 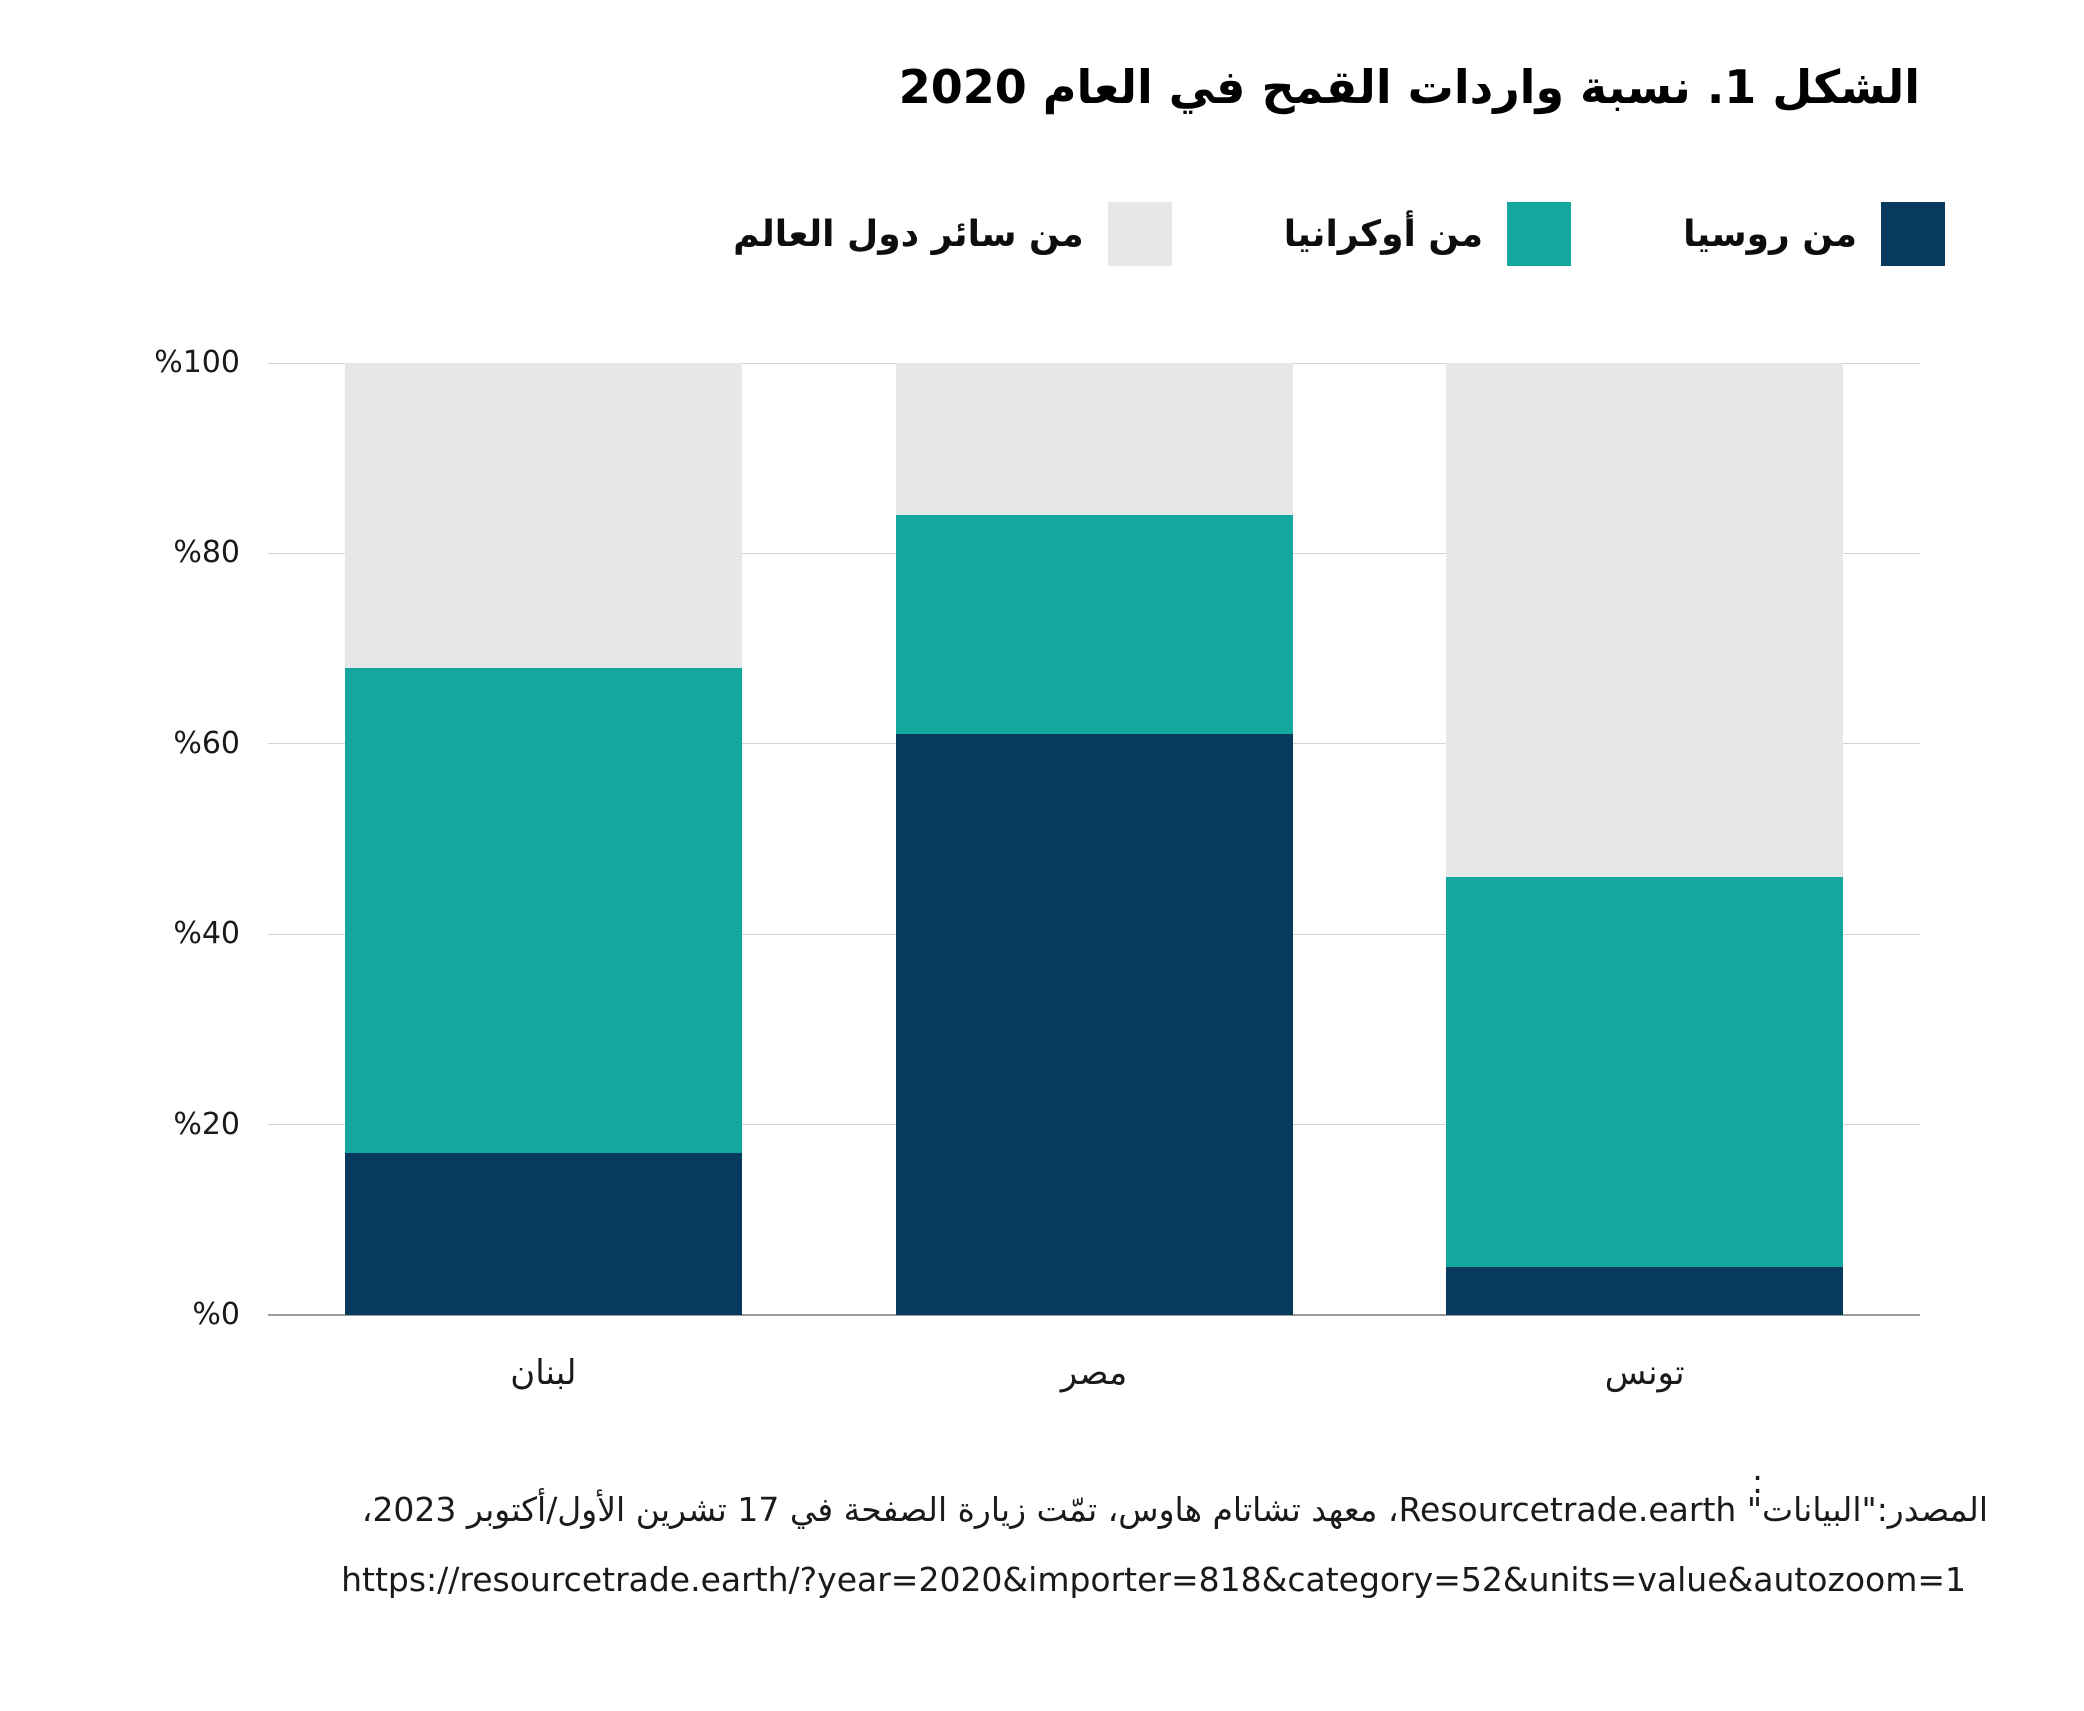 What do you see at coordinates (908, 234) in the screenshot?
I see `legend-label-rest-of-world: من سائر دول العالم` at bounding box center [908, 234].